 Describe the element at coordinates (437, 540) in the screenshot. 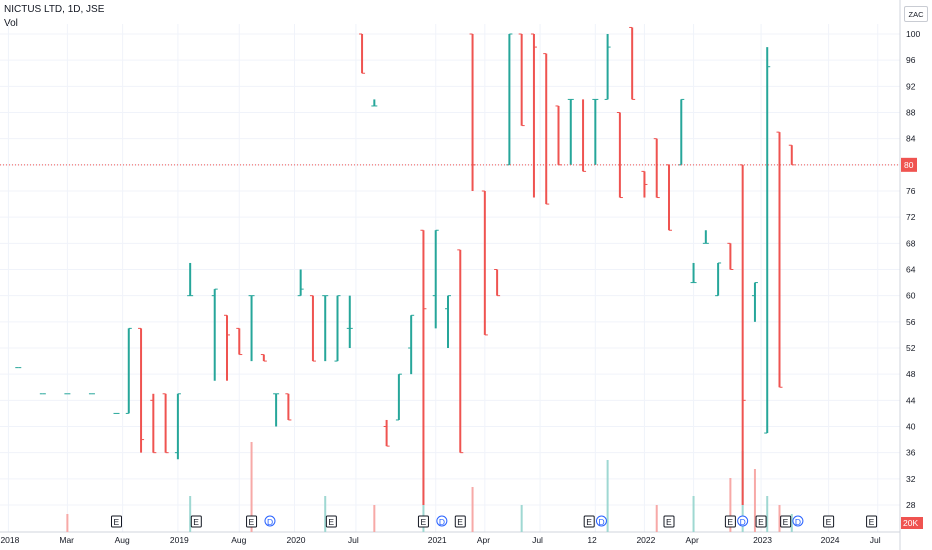

I see `x-tick-label: 2021` at that location.